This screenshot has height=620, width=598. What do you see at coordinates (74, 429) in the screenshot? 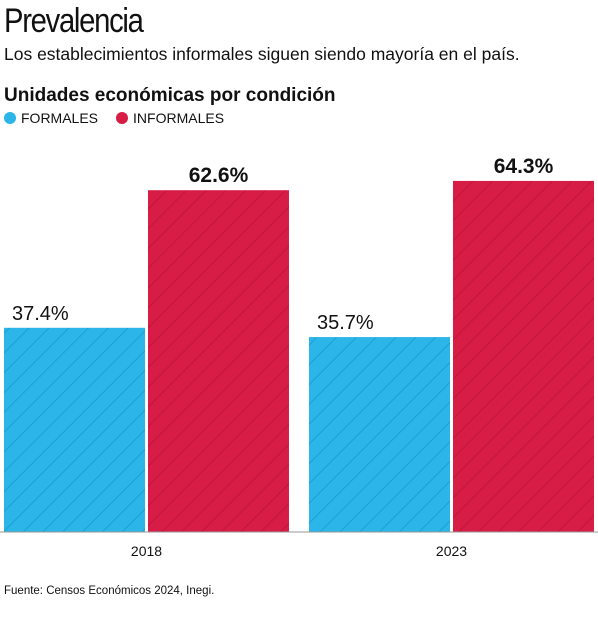
I see `bar-formales-2018` at bounding box center [74, 429].